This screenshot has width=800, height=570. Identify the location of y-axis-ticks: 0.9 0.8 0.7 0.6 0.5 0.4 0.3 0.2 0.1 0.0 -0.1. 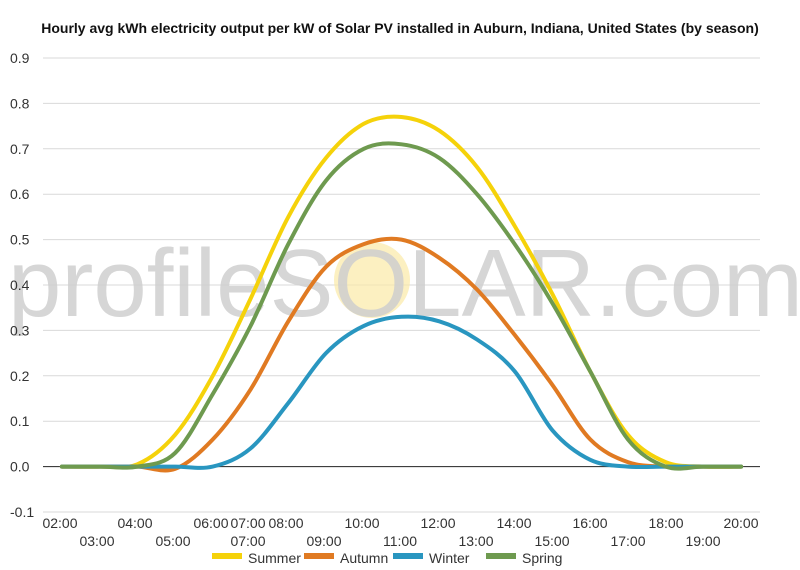
(22, 285).